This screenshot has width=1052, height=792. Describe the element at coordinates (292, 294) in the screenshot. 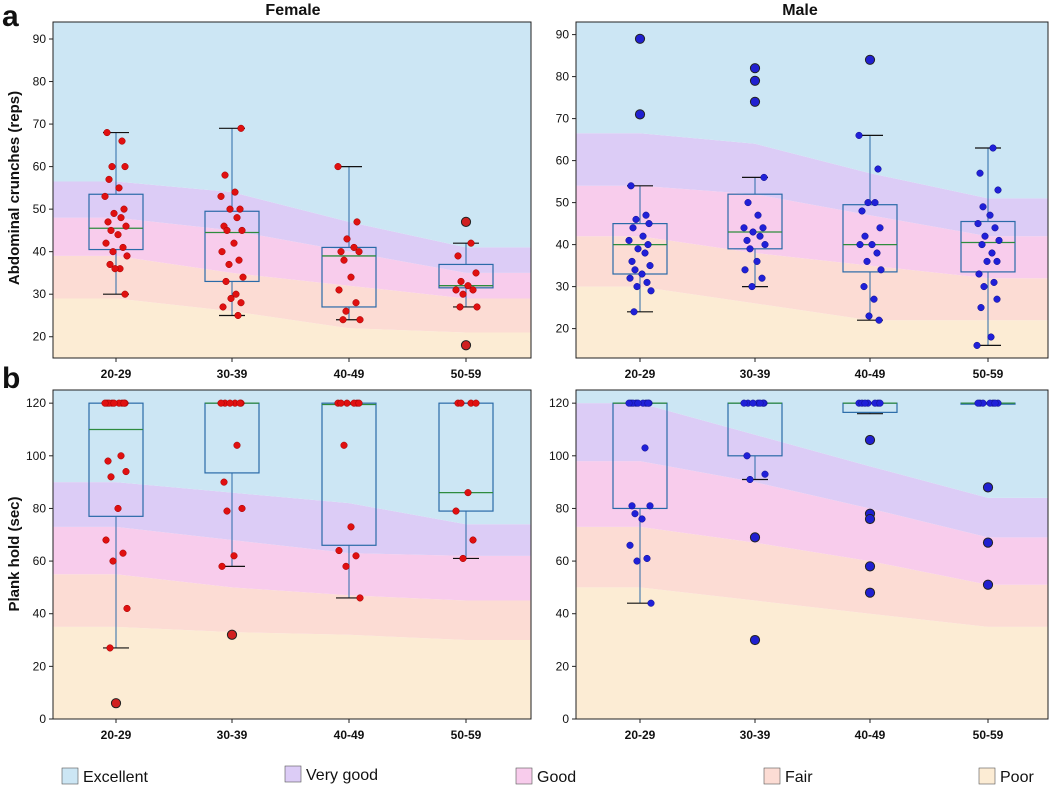

I see `band-fair` at that location.